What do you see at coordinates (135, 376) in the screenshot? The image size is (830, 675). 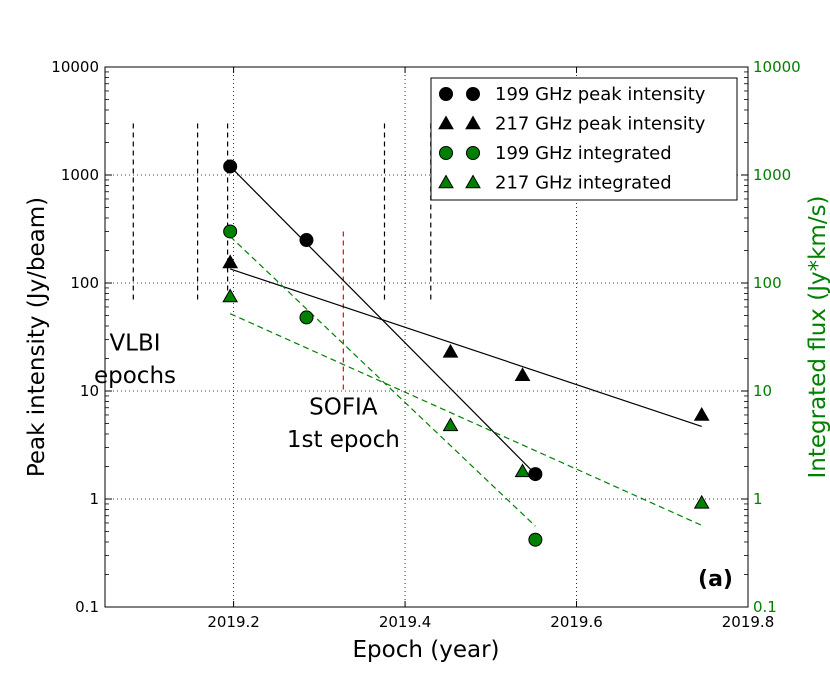 I see `annotation-text: epochs` at bounding box center [135, 376].